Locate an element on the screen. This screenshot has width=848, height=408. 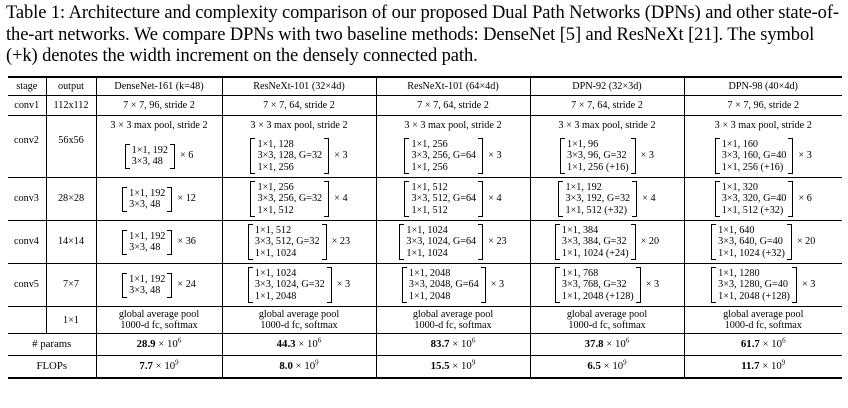
block-spec: 1×1, 128 3×3, 128, G=32 1×1, 256 × 3 is located at coordinates (299, 156).